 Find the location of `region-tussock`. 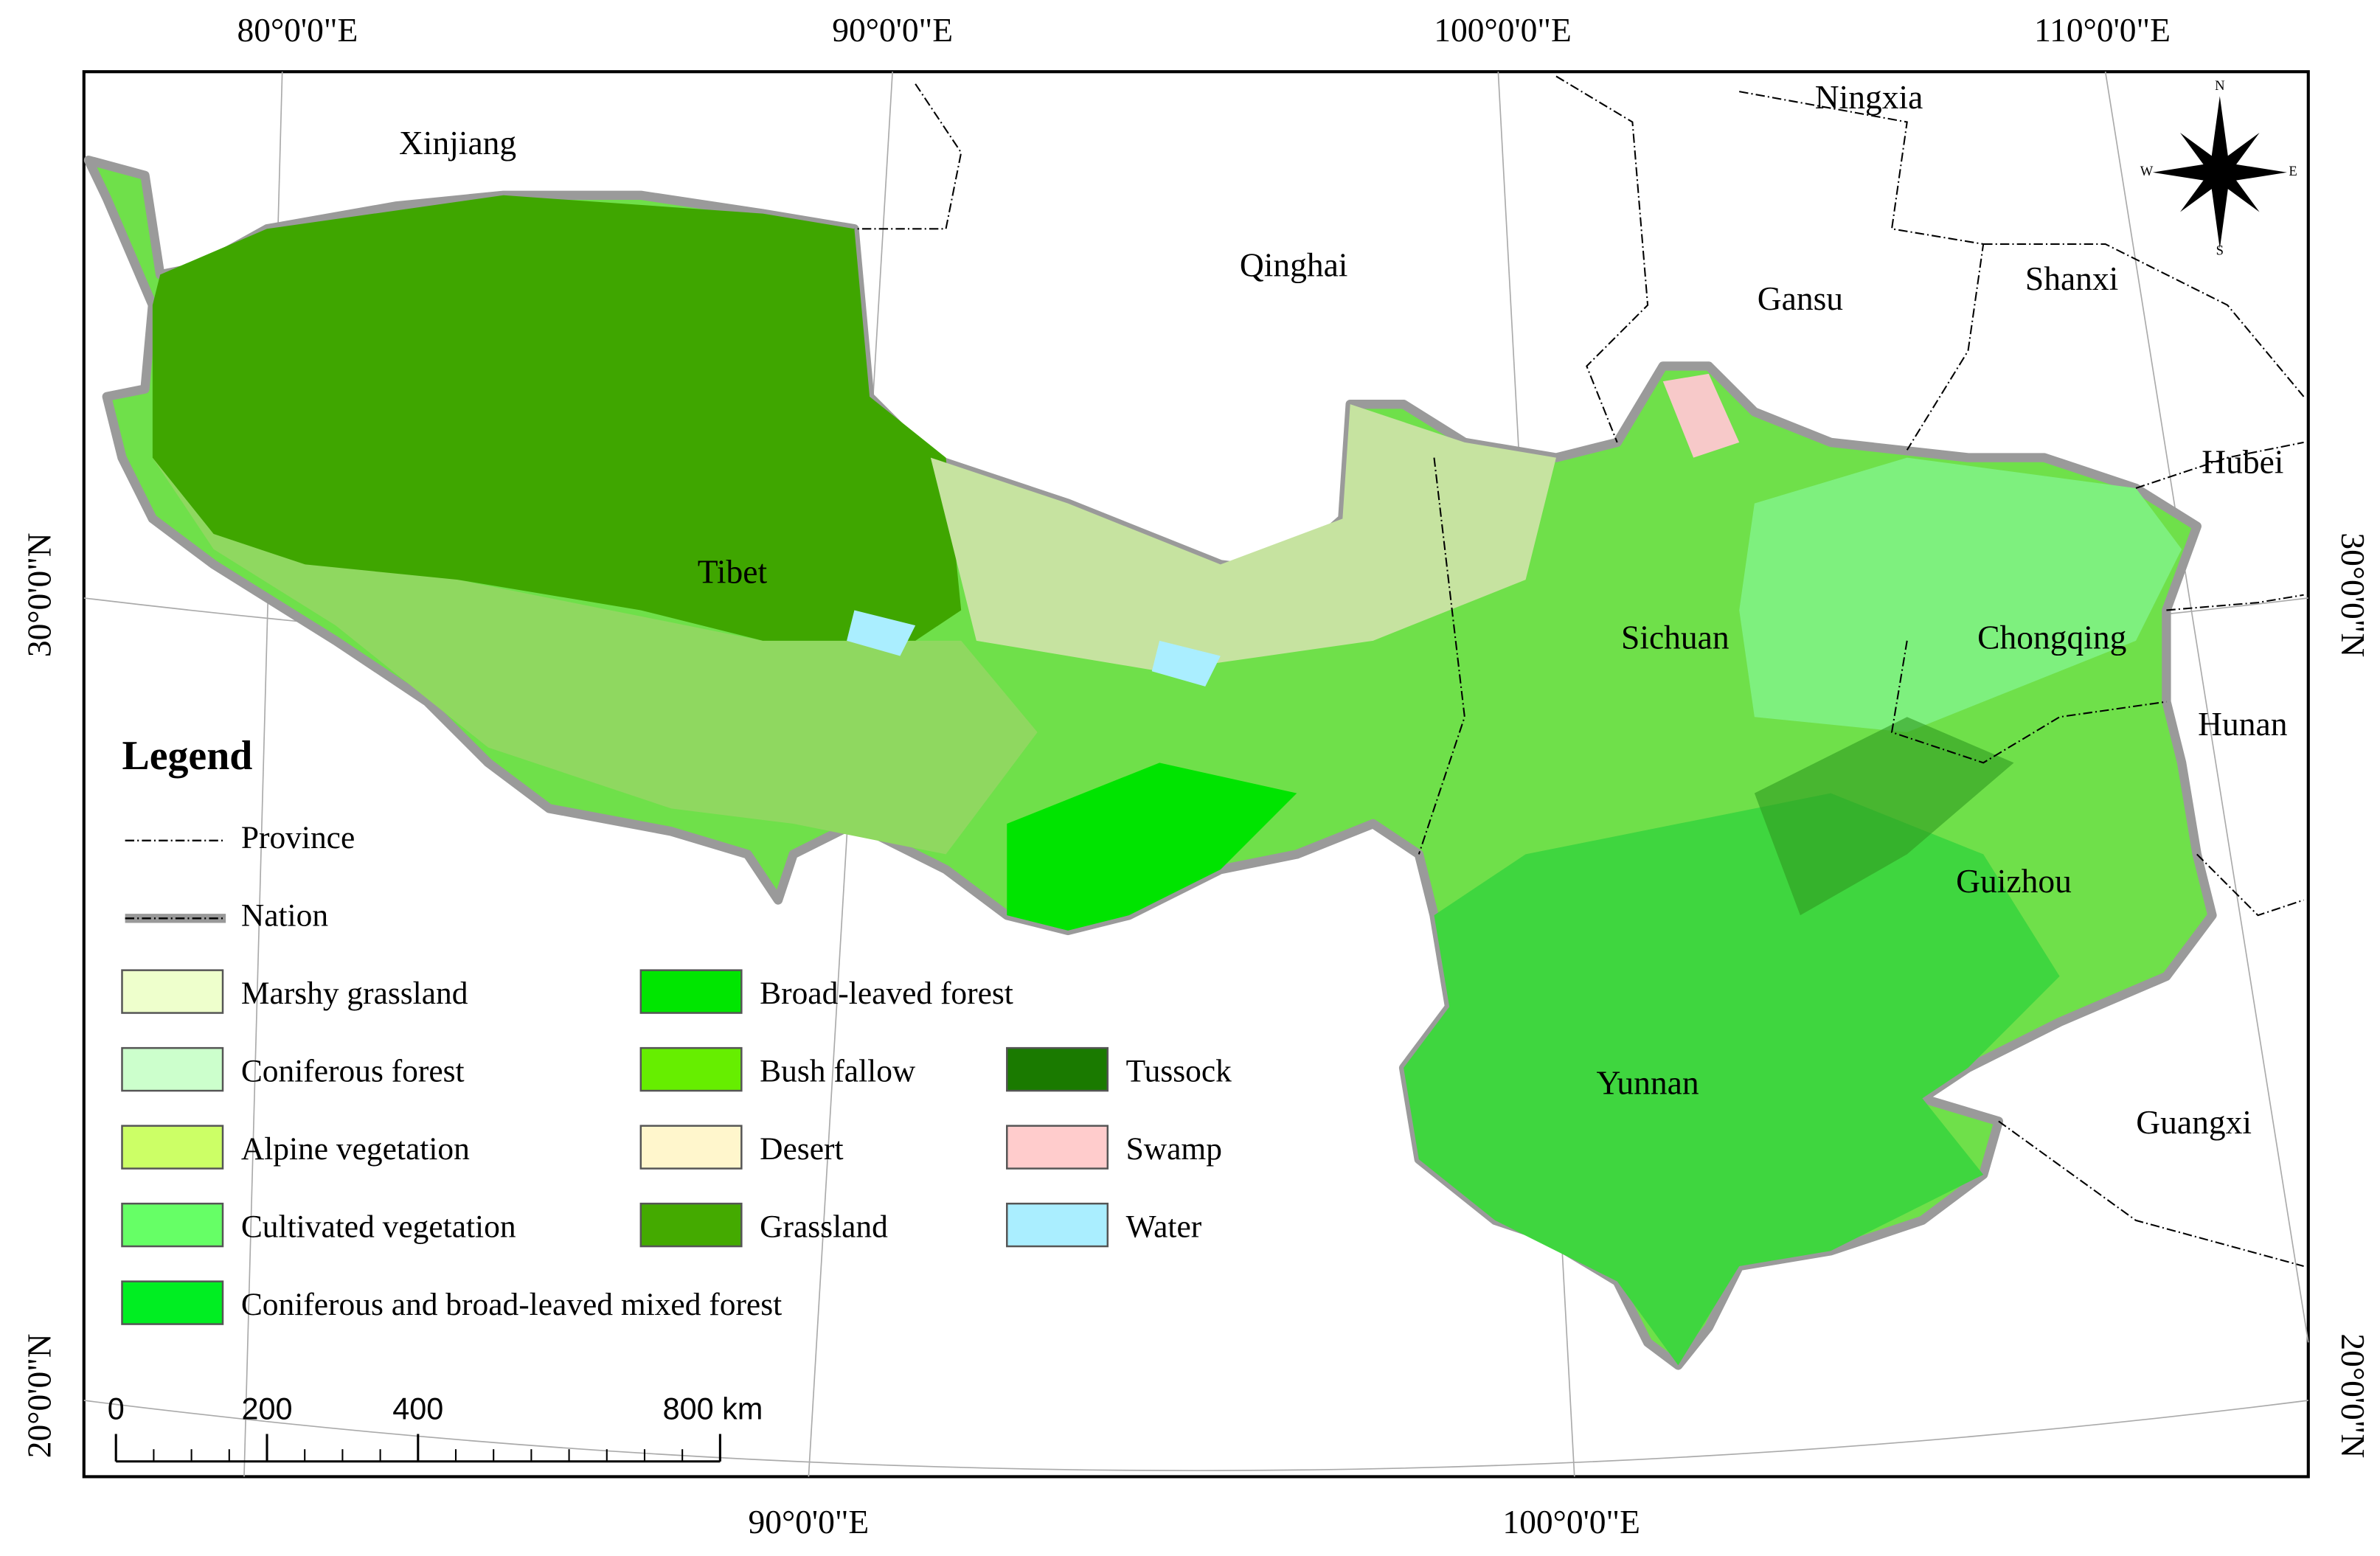

region-tussock is located at coordinates (1884, 816).